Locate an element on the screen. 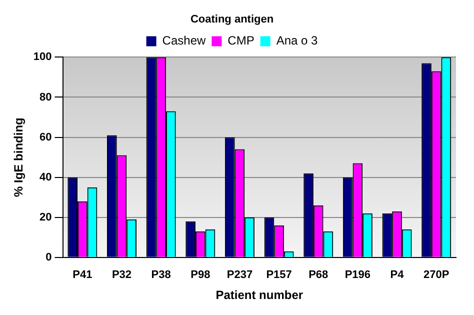  x-tick-label: 270P is located at coordinates (436, 275).